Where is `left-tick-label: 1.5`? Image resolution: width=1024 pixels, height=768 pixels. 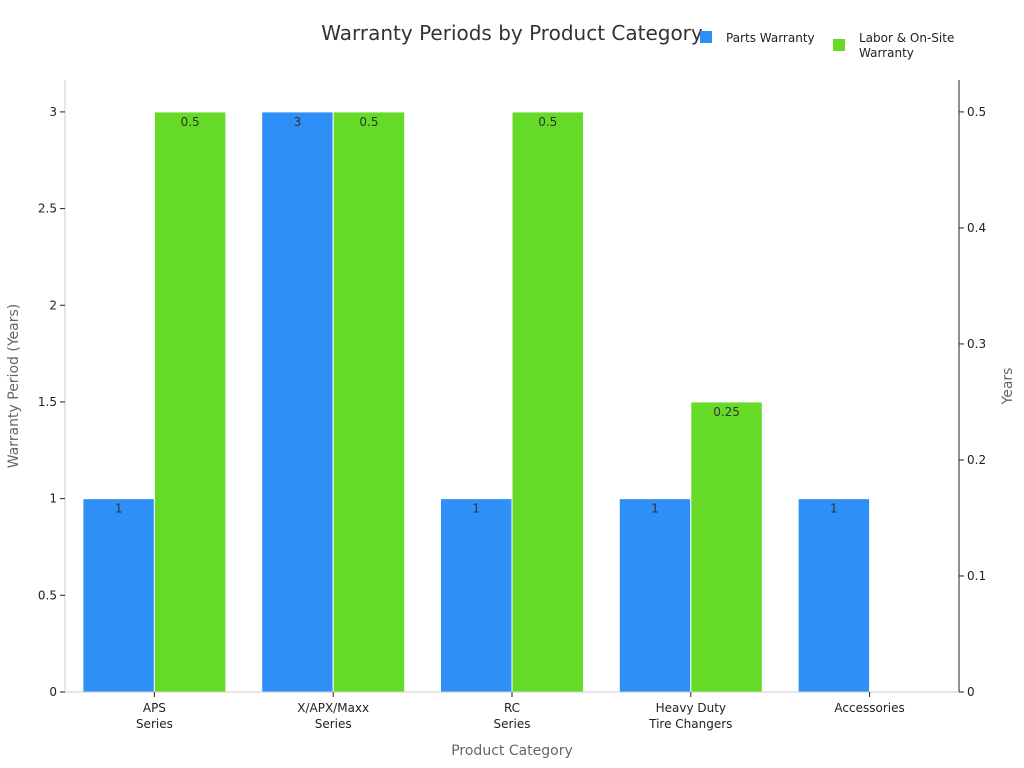
left-tick-label: 1.5 is located at coordinates (47, 402).